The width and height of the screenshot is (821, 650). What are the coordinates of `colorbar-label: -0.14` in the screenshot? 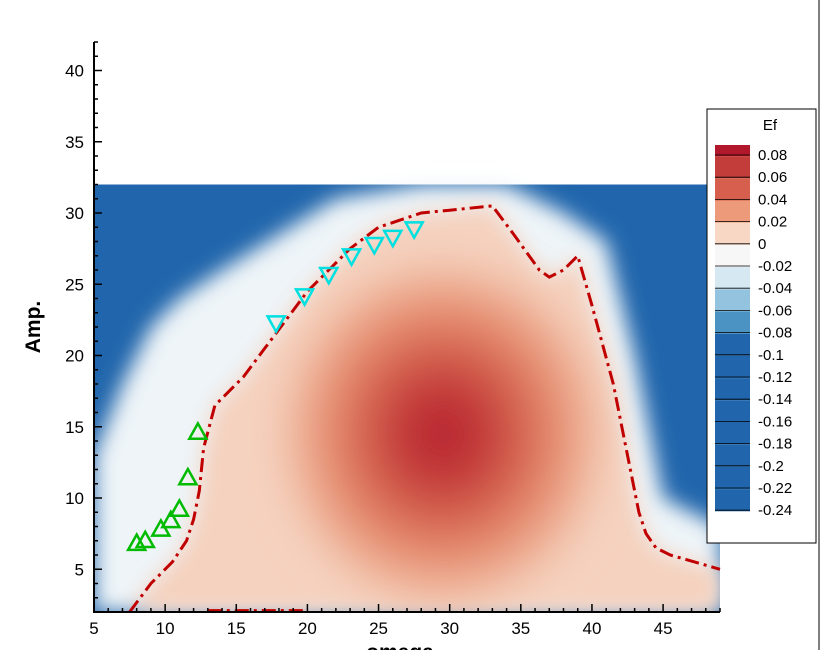 It's located at (775, 399).